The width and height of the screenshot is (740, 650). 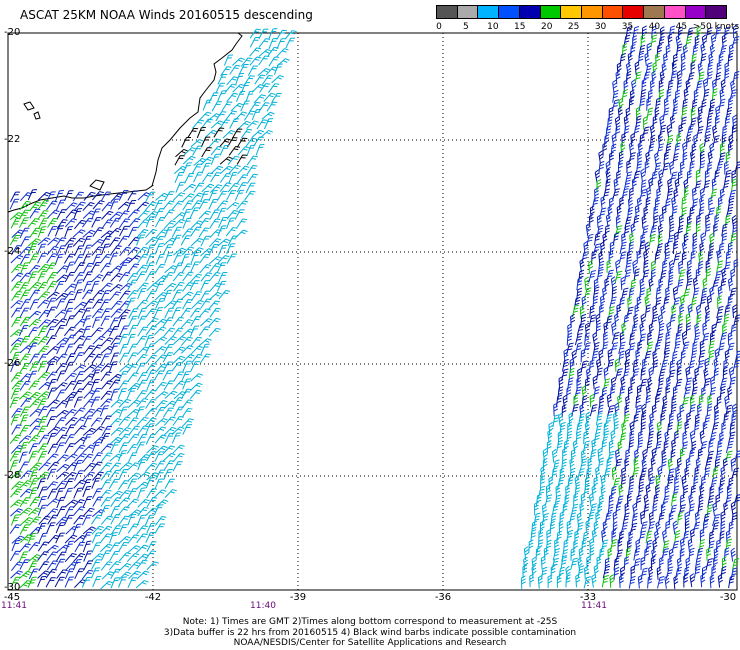 What do you see at coordinates (728, 597) in the screenshot?
I see `lon-label-30: -30` at bounding box center [728, 597].